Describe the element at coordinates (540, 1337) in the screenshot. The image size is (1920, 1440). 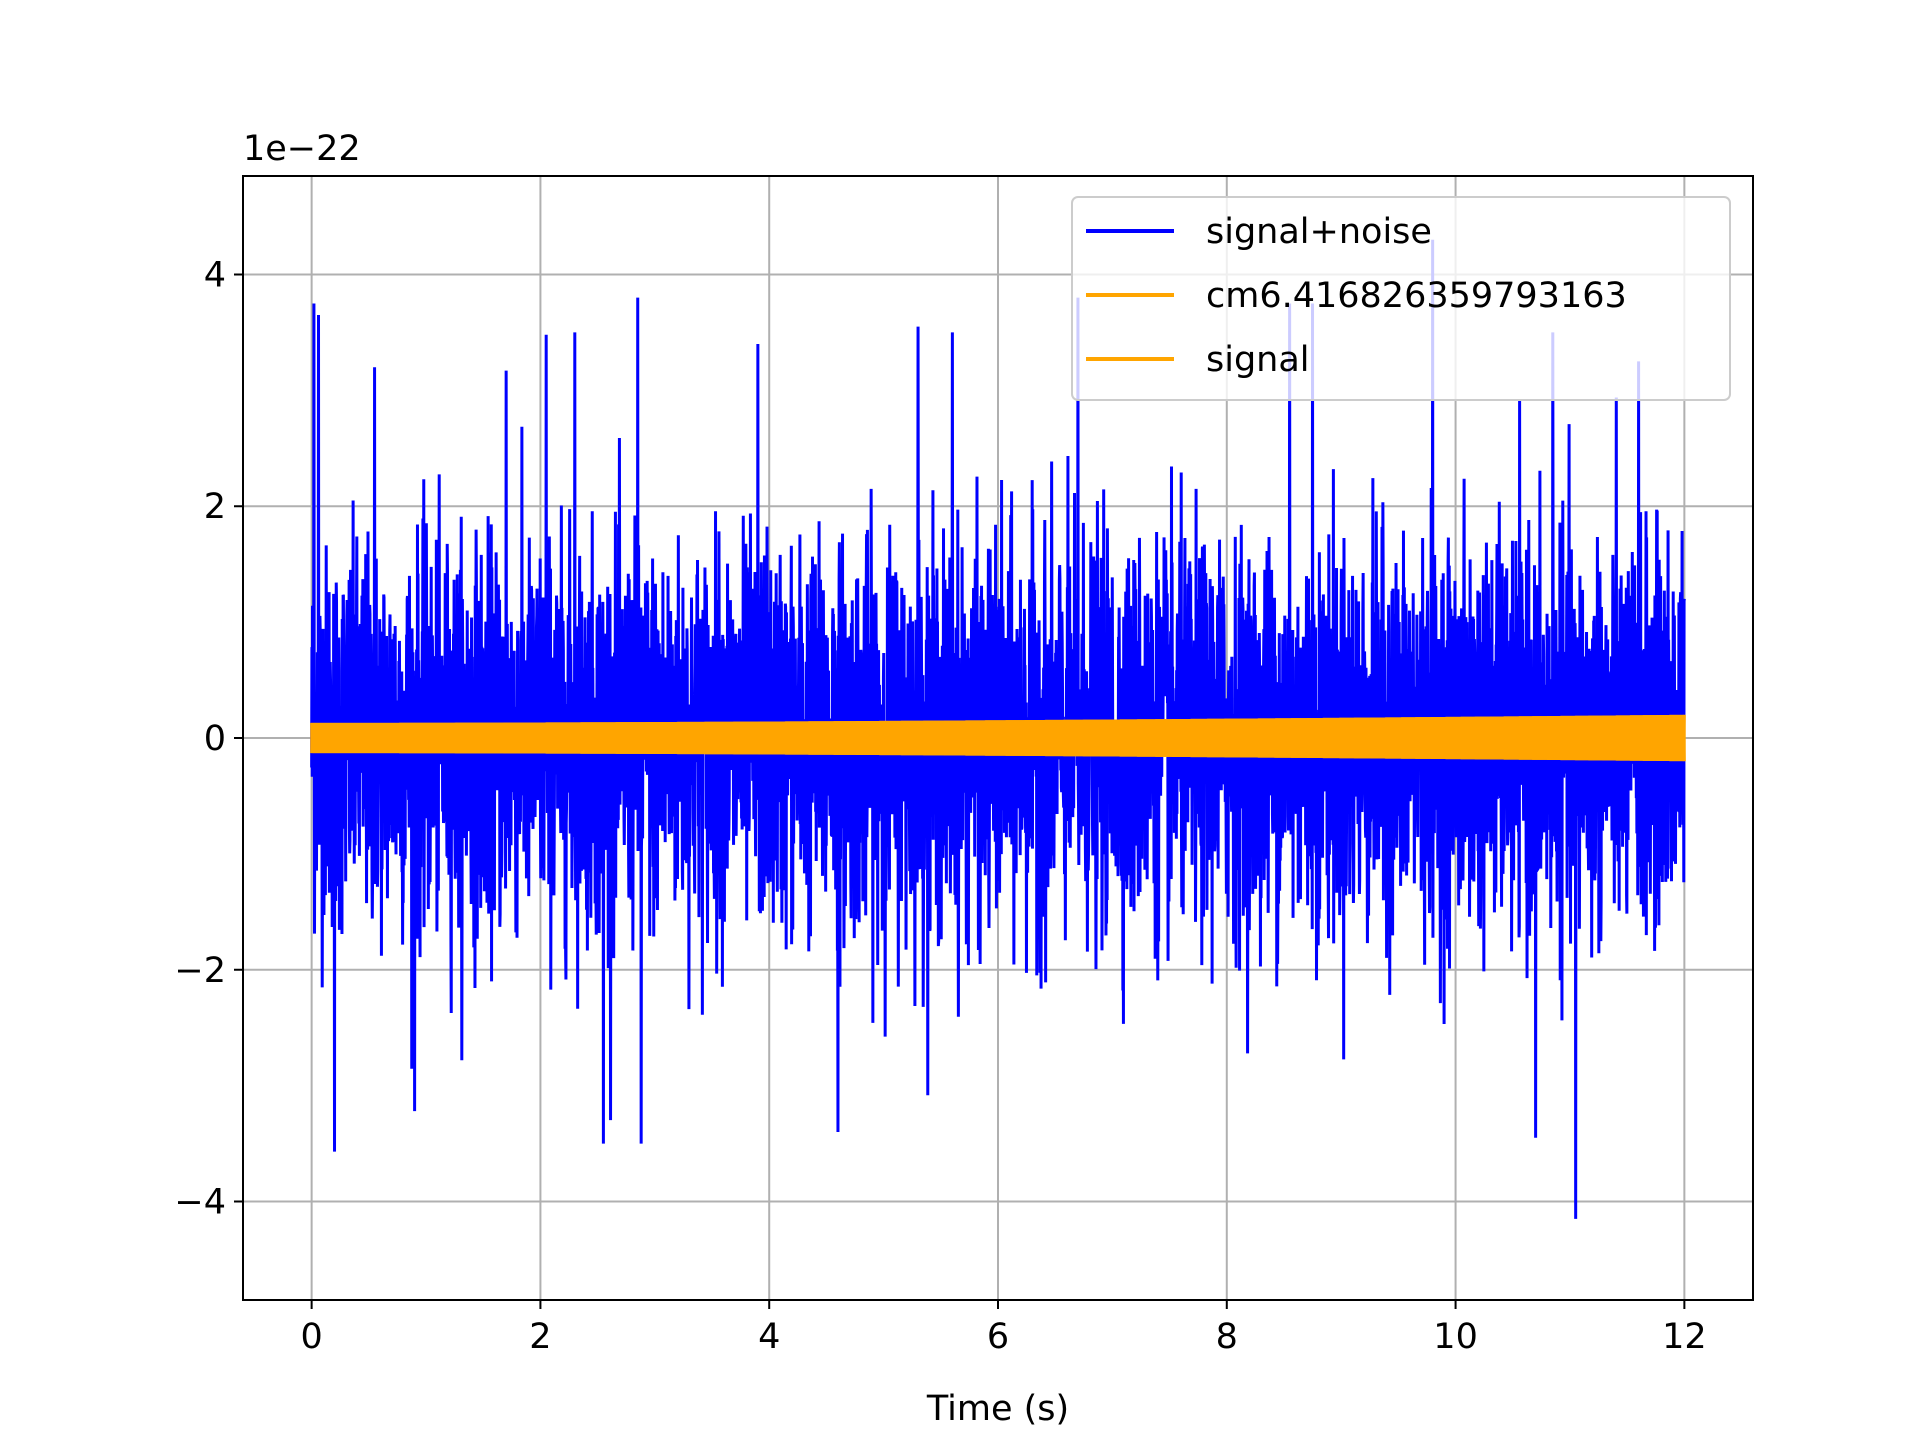
I see `x-tick-label-1: 2` at that location.